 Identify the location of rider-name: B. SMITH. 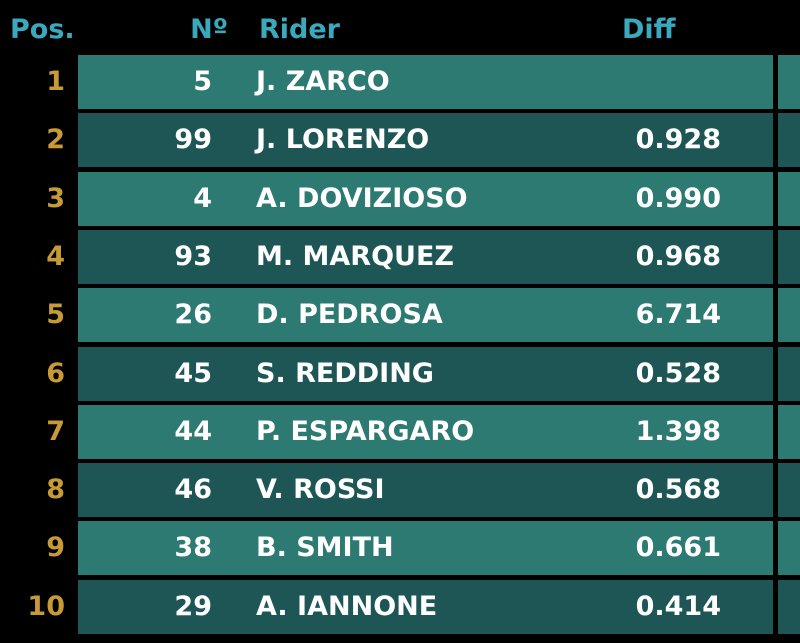
(325, 548).